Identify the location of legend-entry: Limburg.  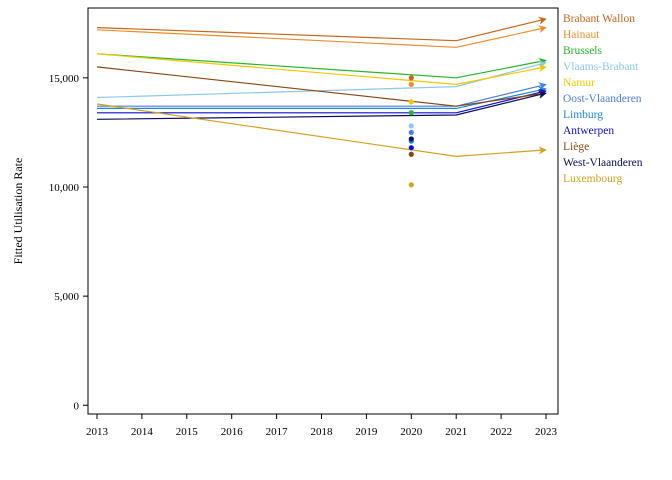
(583, 115).